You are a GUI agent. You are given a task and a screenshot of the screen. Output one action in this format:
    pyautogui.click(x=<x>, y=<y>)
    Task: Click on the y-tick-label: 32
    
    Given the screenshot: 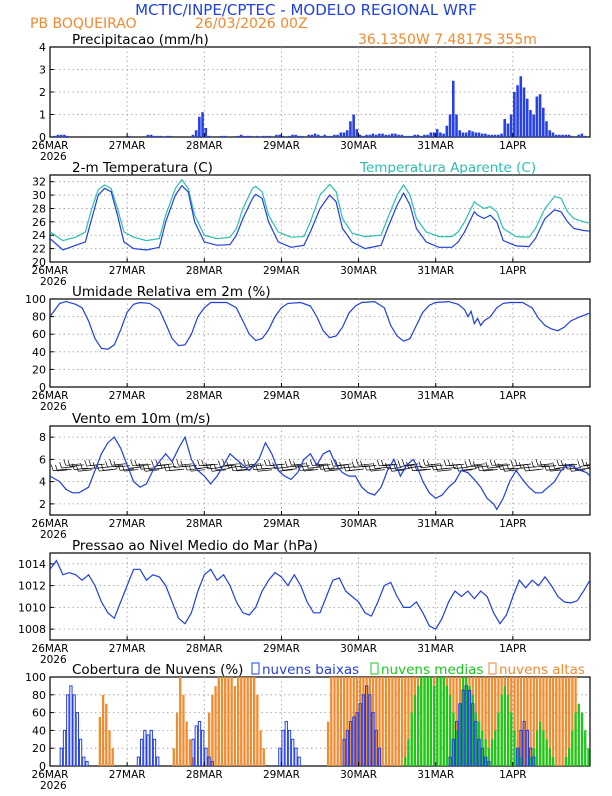 What is the action you would take?
    pyautogui.click(x=39, y=182)
    